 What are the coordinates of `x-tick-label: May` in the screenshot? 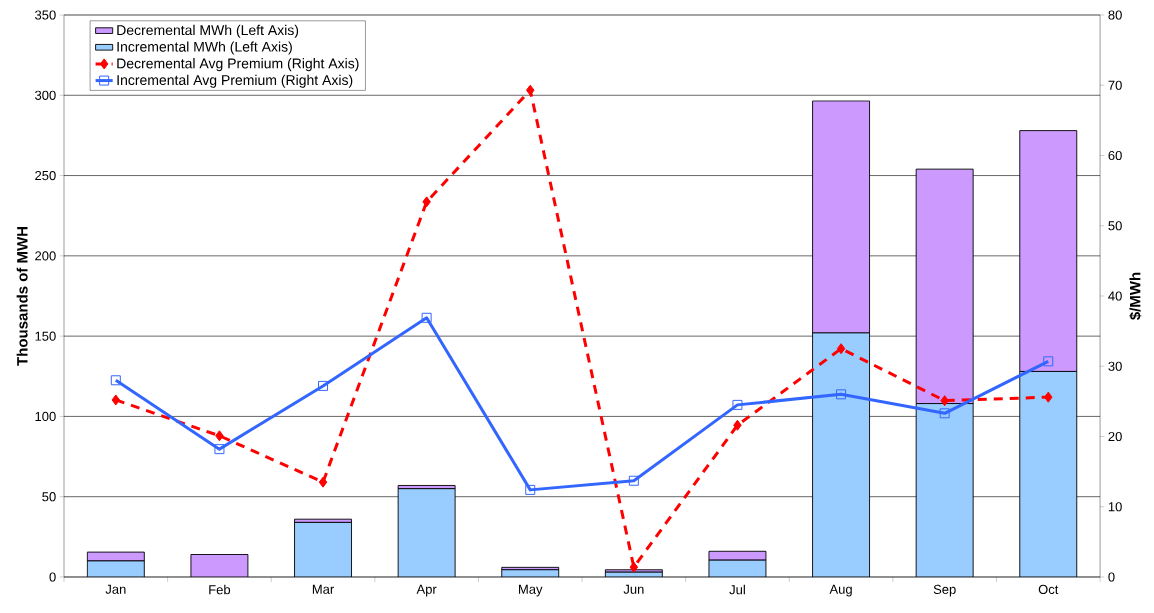 It's located at (531, 590).